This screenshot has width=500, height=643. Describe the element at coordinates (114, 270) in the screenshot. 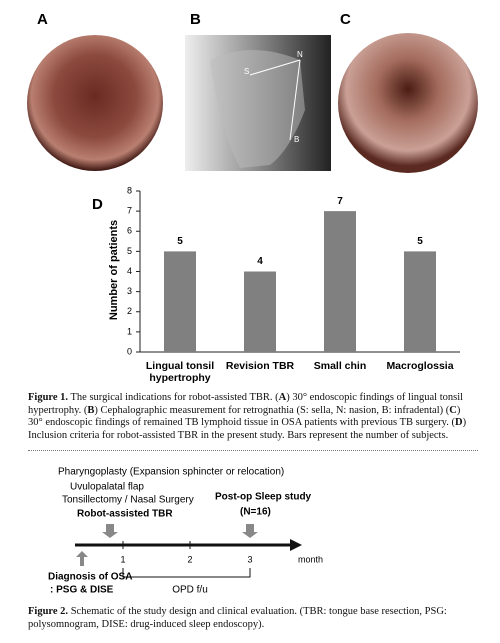

I see `y-axis-label: Number of patients` at that location.